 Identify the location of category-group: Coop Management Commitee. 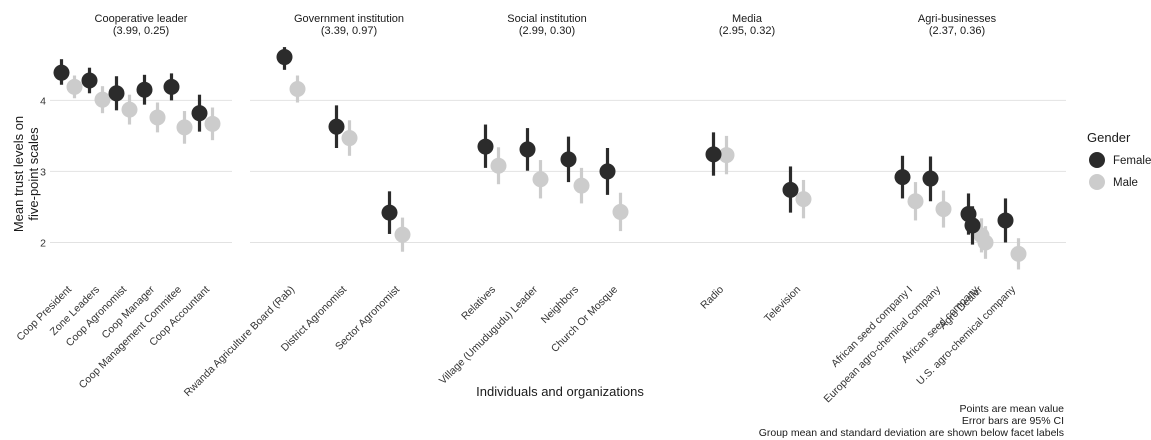
(135, 232).